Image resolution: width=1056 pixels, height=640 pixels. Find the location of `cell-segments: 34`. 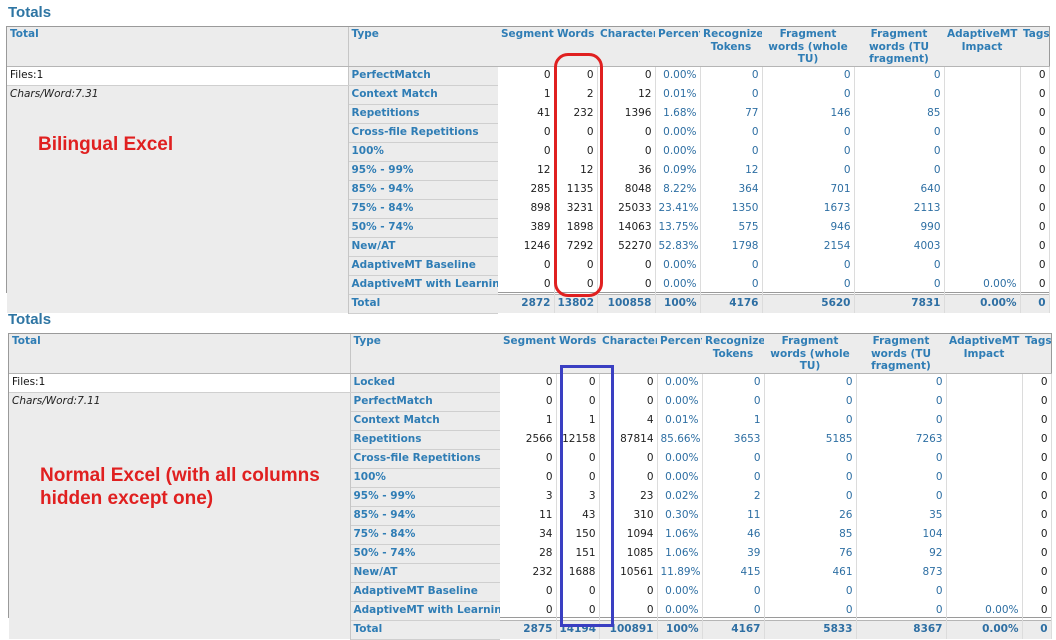

cell-segments: 34 is located at coordinates (528, 534).